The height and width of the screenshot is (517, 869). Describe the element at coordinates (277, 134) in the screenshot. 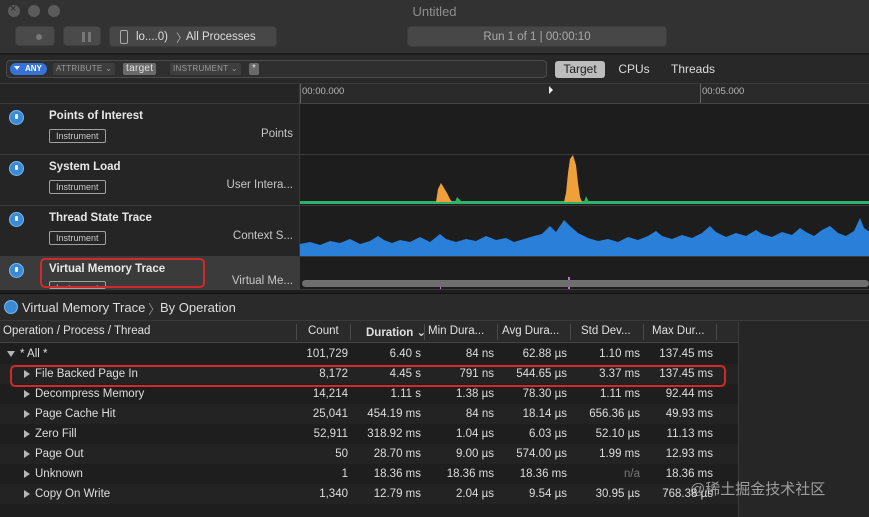

I see `track-detail-label: Points` at that location.